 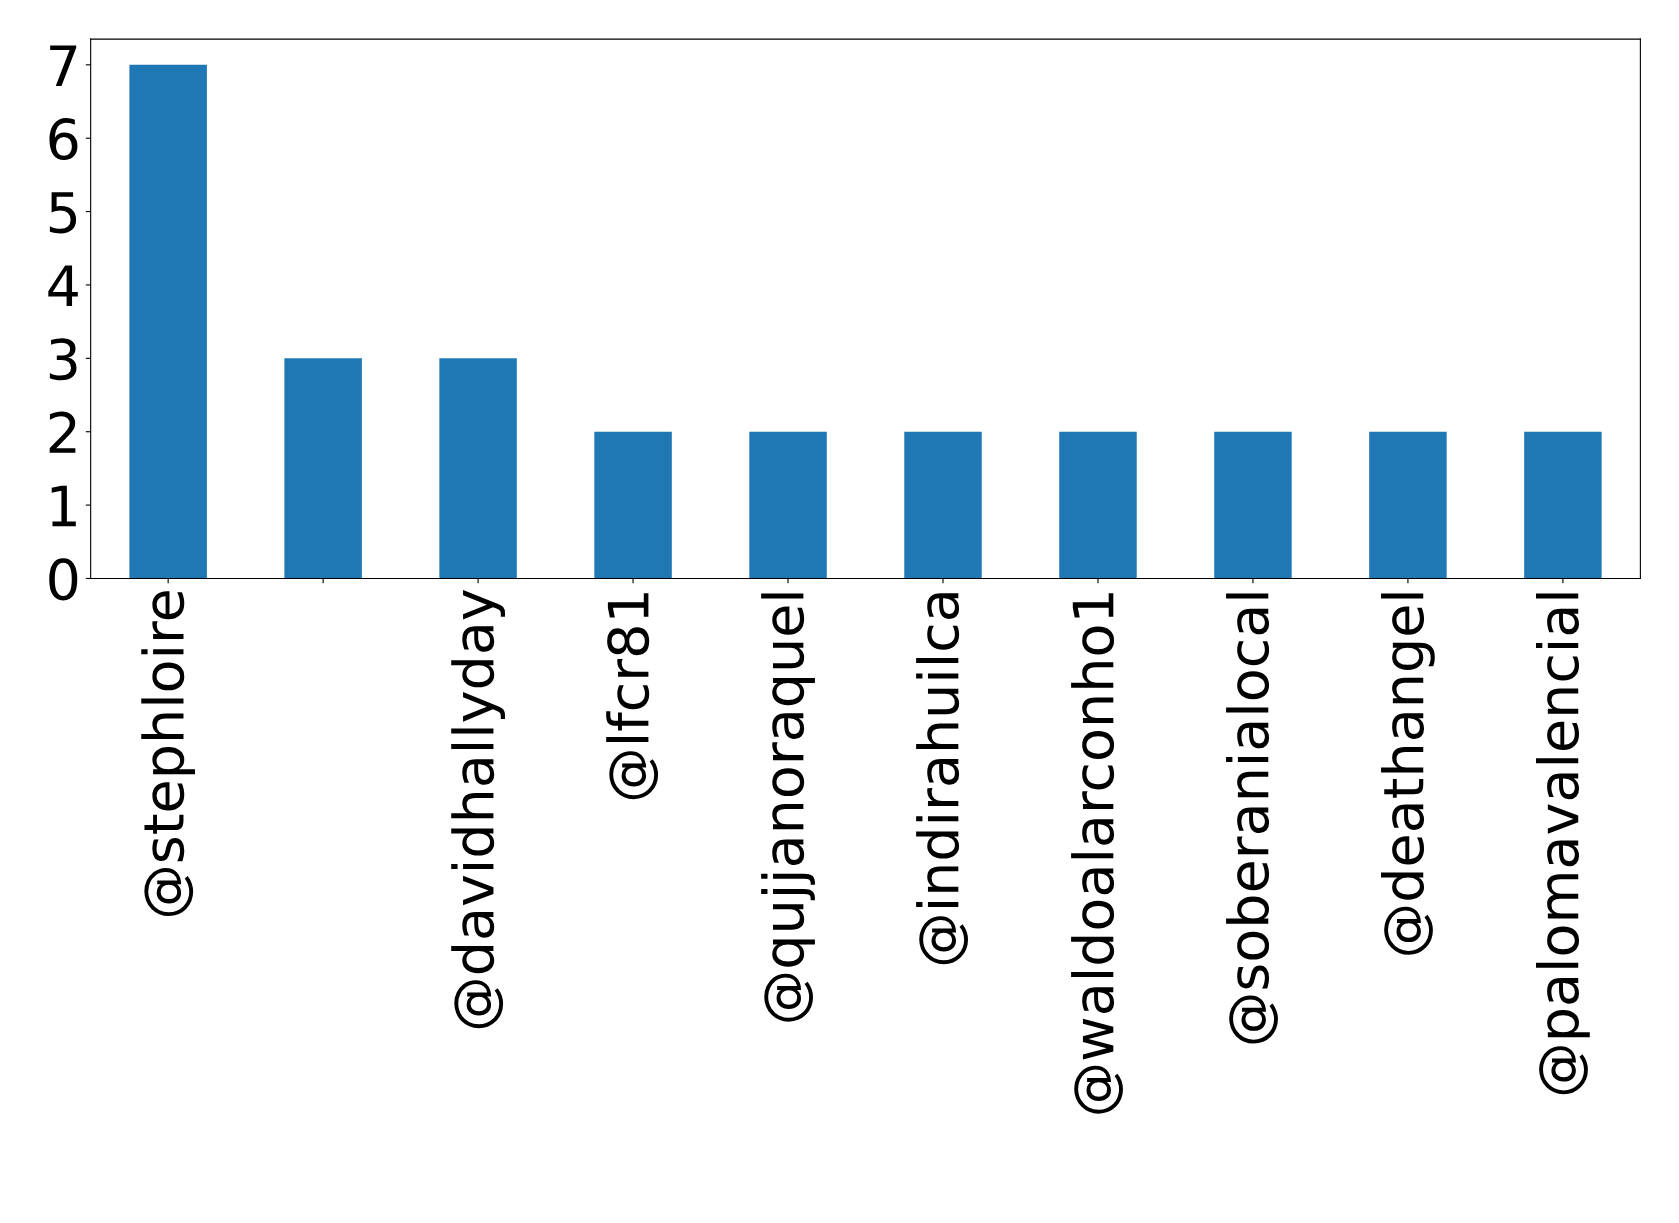 I want to click on y-tick-label: 4, so click(x=63, y=286).